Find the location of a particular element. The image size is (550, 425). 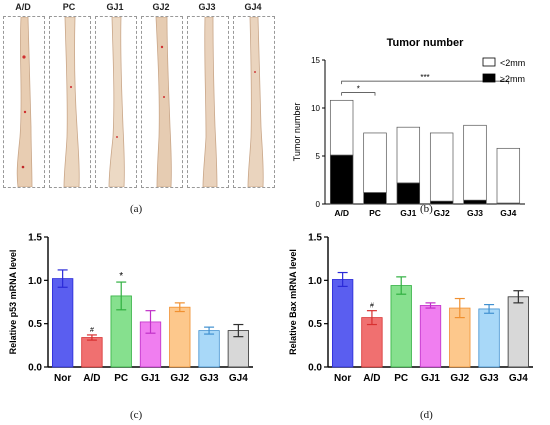

photo-label-gj4: GJ4 is located at coordinates (253, 7).